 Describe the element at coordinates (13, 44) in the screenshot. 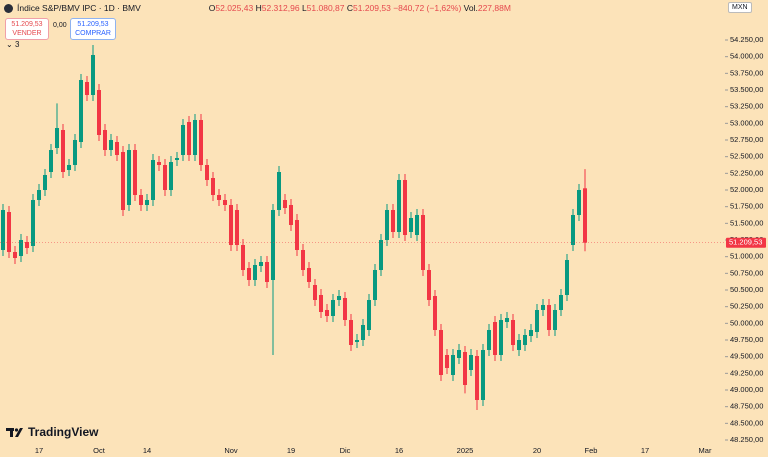

I see `indicators-toggle: ⌄ 3` at that location.